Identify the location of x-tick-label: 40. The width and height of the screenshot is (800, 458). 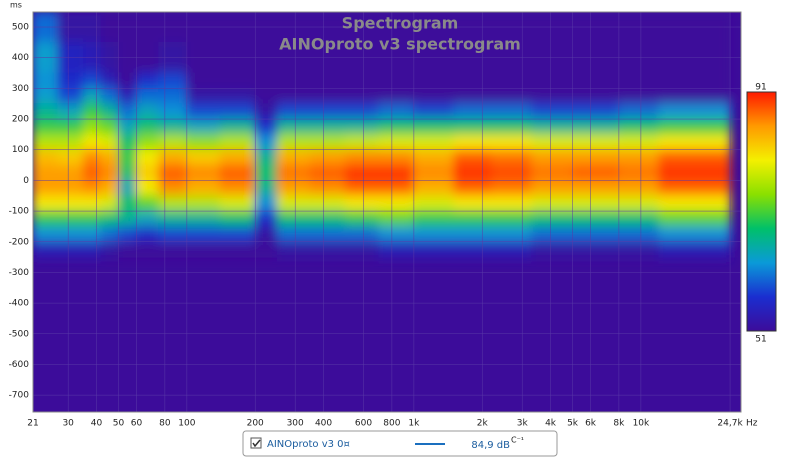
(97, 424).